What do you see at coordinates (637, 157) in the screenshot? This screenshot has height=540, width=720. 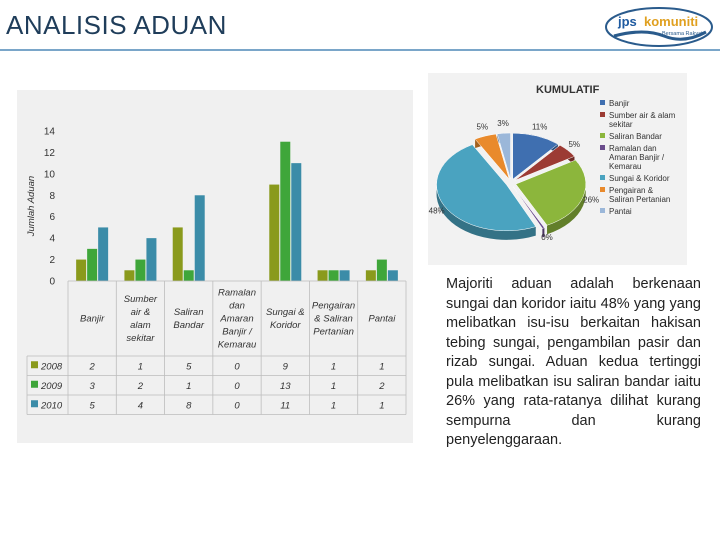 I see `pie-legend-label-3: Amaran Banjir /` at bounding box center [637, 157].